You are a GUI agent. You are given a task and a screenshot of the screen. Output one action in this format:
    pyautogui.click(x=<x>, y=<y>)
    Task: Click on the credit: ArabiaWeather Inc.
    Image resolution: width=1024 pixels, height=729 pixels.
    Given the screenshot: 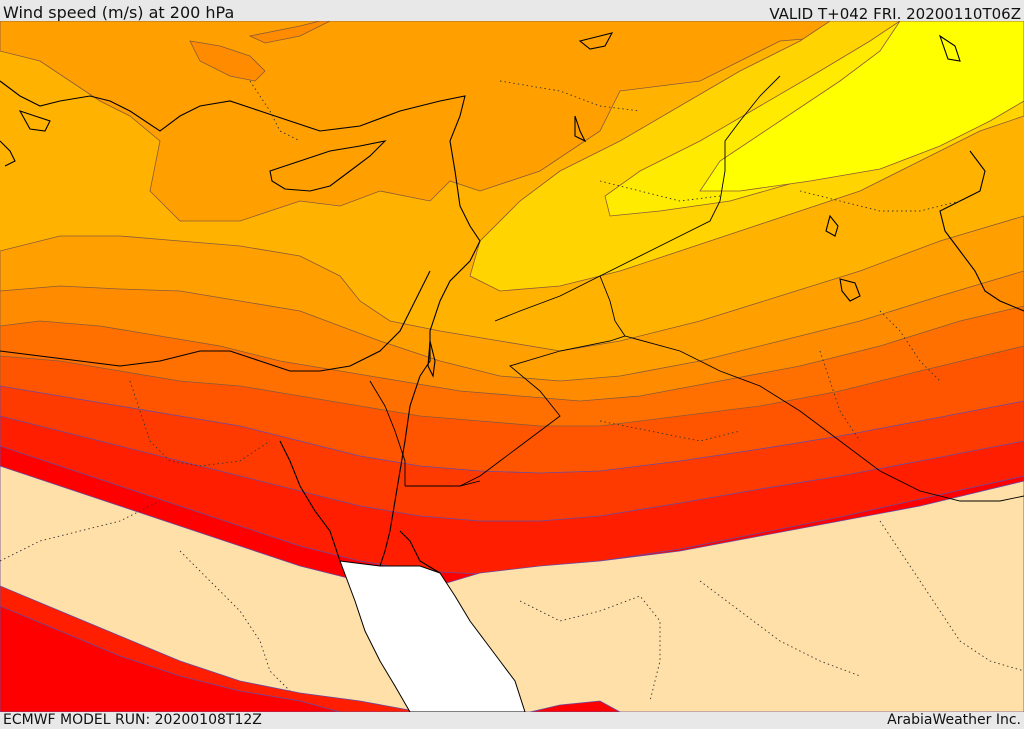 What is the action you would take?
    pyautogui.click(x=954, y=720)
    